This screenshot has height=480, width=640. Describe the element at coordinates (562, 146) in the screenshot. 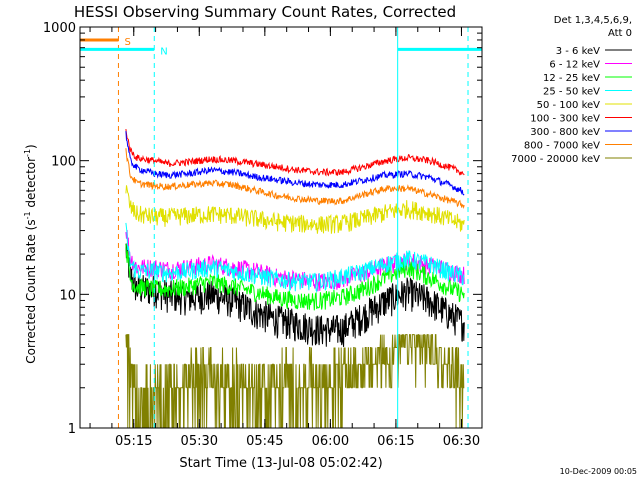

I see `legend-label-800-7000-kev: 800 - 7000 keV` at that location.